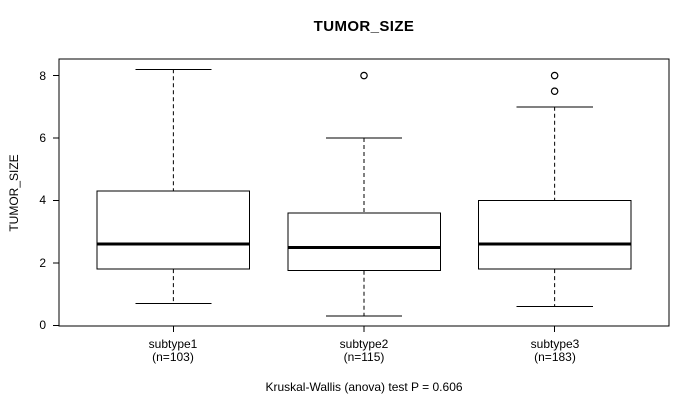 The image size is (700, 400). I want to click on y-tick-label: 4, so click(42, 200).